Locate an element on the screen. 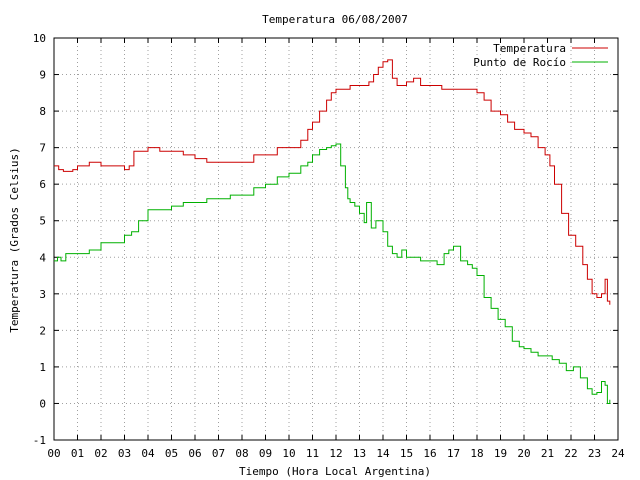 The height and width of the screenshot is (480, 640). legend-label-2: Punto de Rocío is located at coordinates (519, 62).